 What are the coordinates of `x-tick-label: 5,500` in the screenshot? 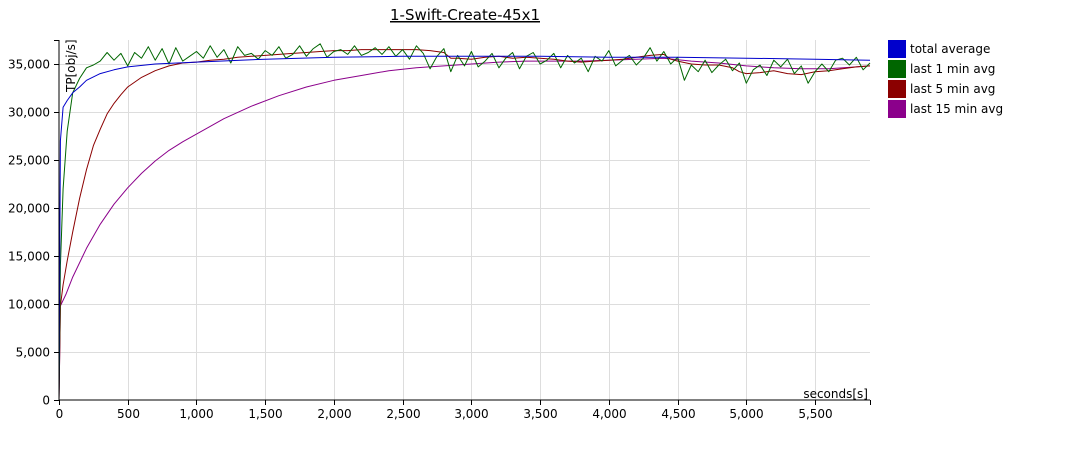 It's located at (815, 414).